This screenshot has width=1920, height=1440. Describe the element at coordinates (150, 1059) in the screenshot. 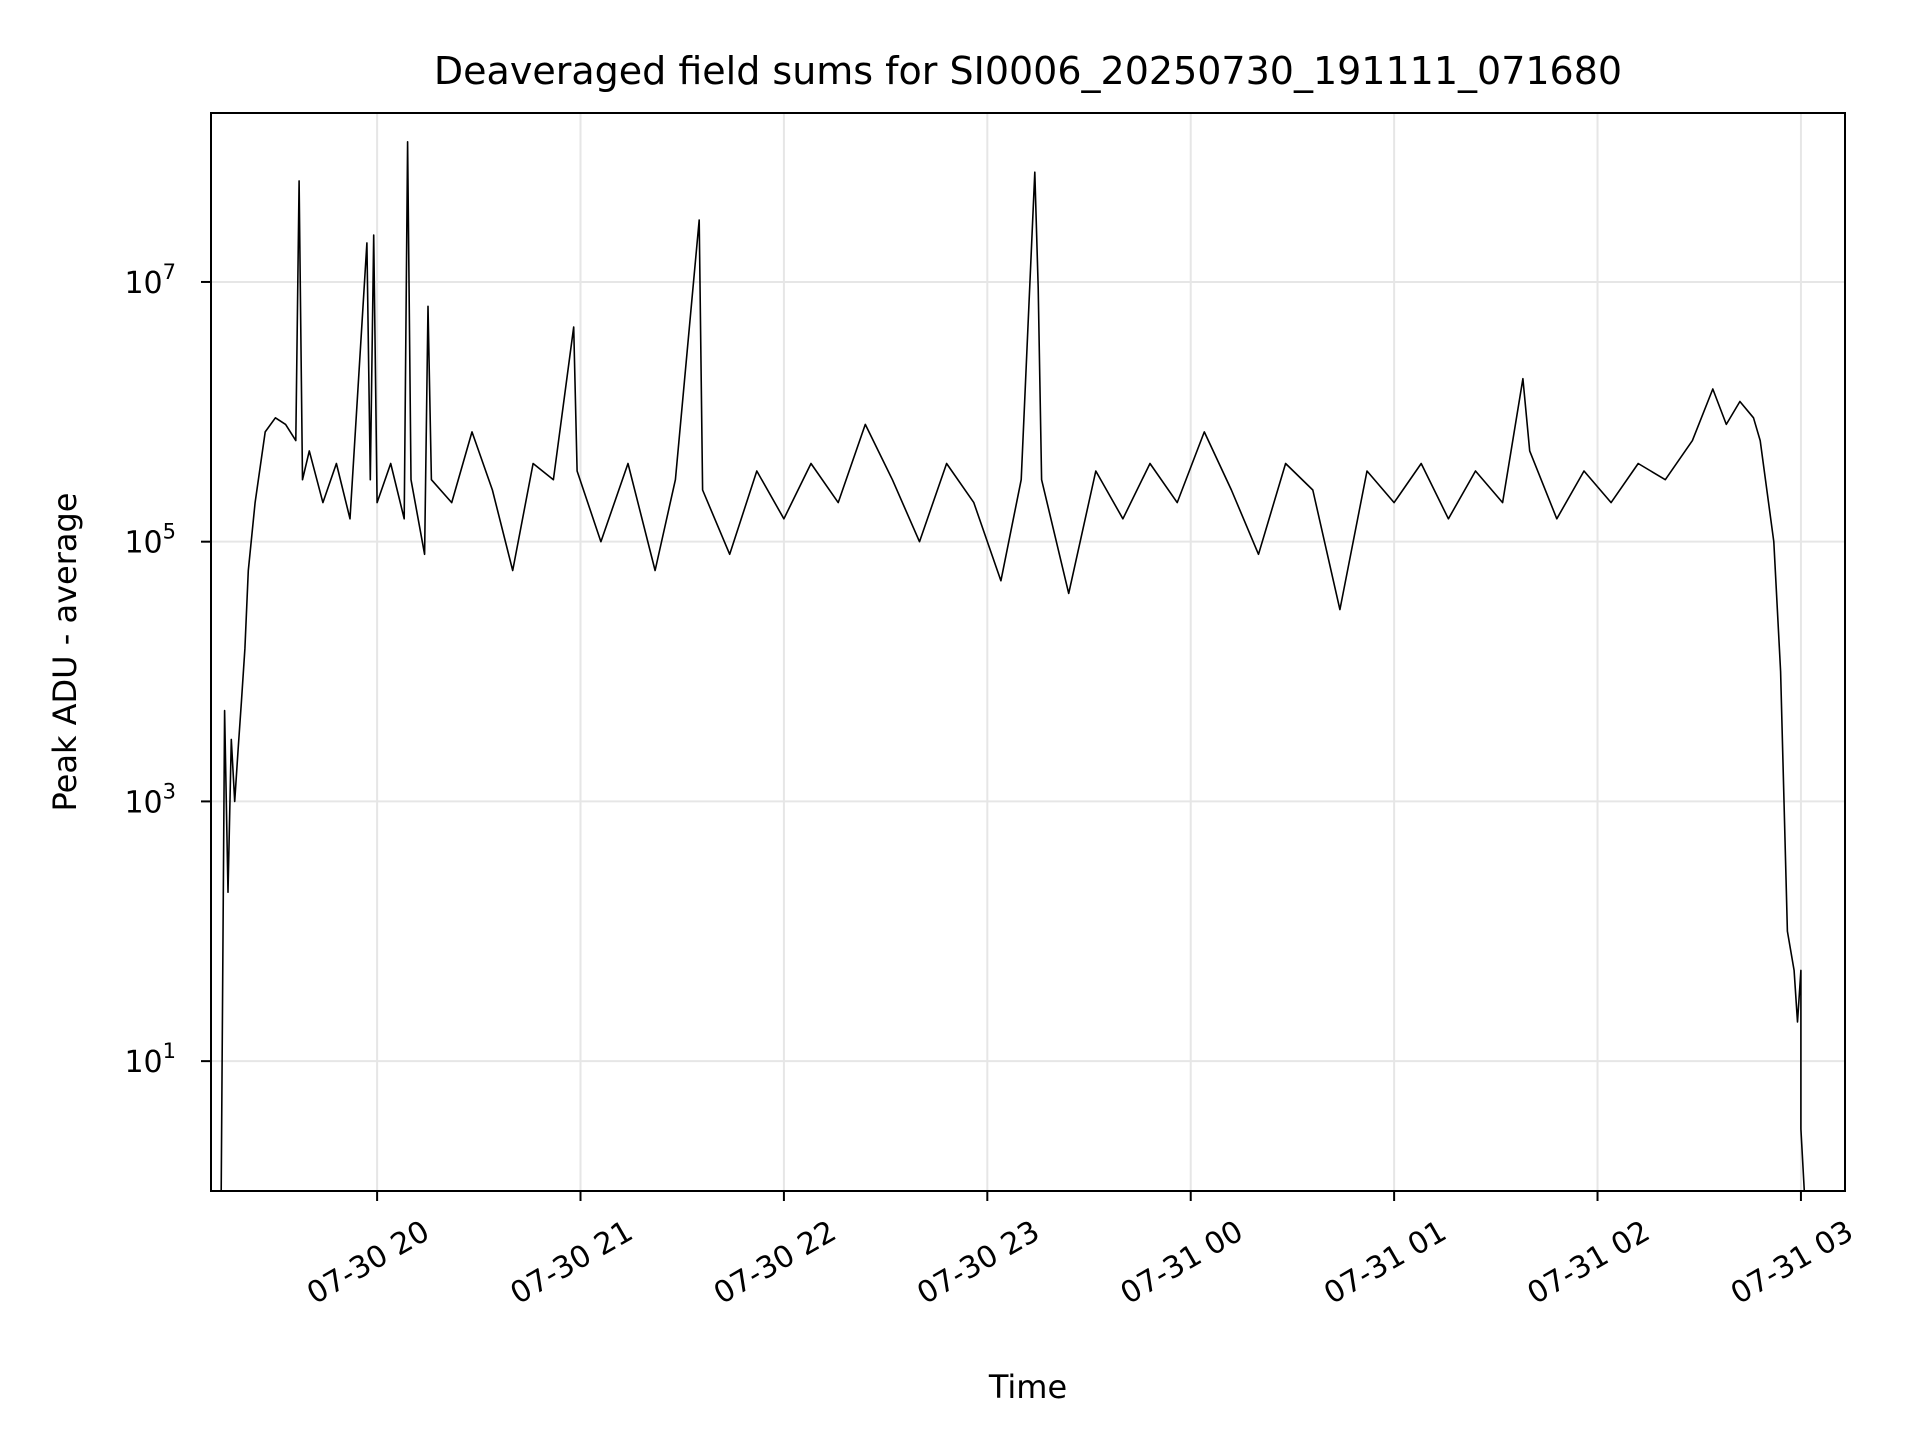

I see `y-tick-label: 10¹` at that location.